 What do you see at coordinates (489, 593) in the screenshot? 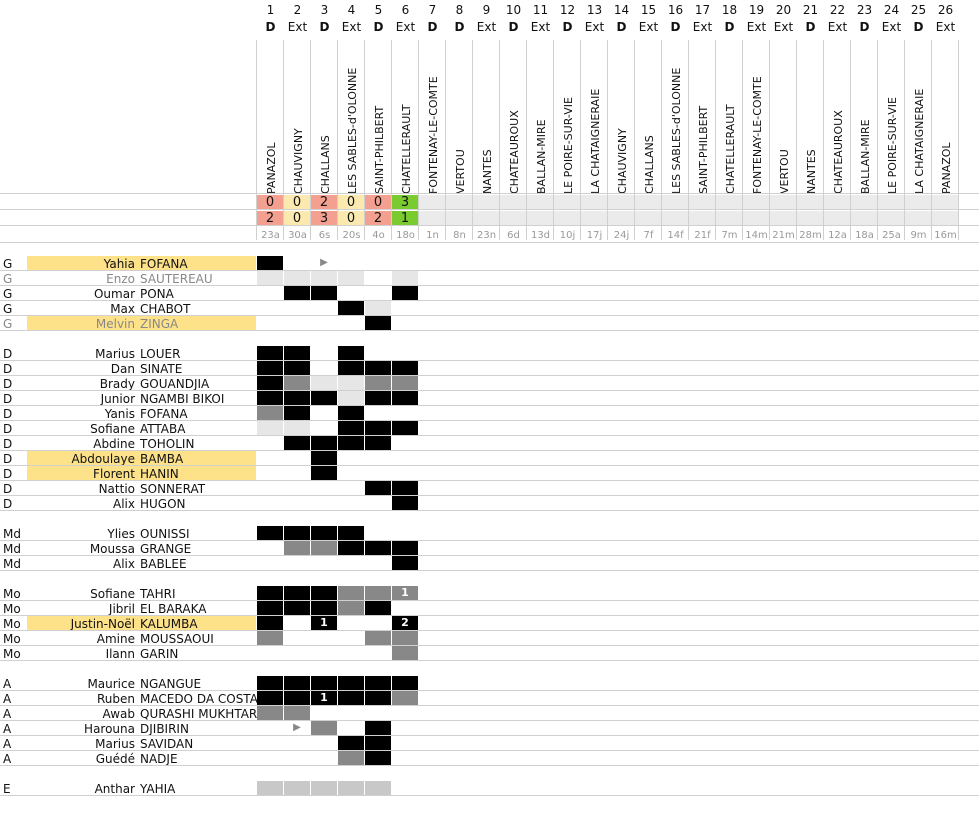
I see `player-row: Mo Sofiane TAHRI 1` at bounding box center [489, 593].